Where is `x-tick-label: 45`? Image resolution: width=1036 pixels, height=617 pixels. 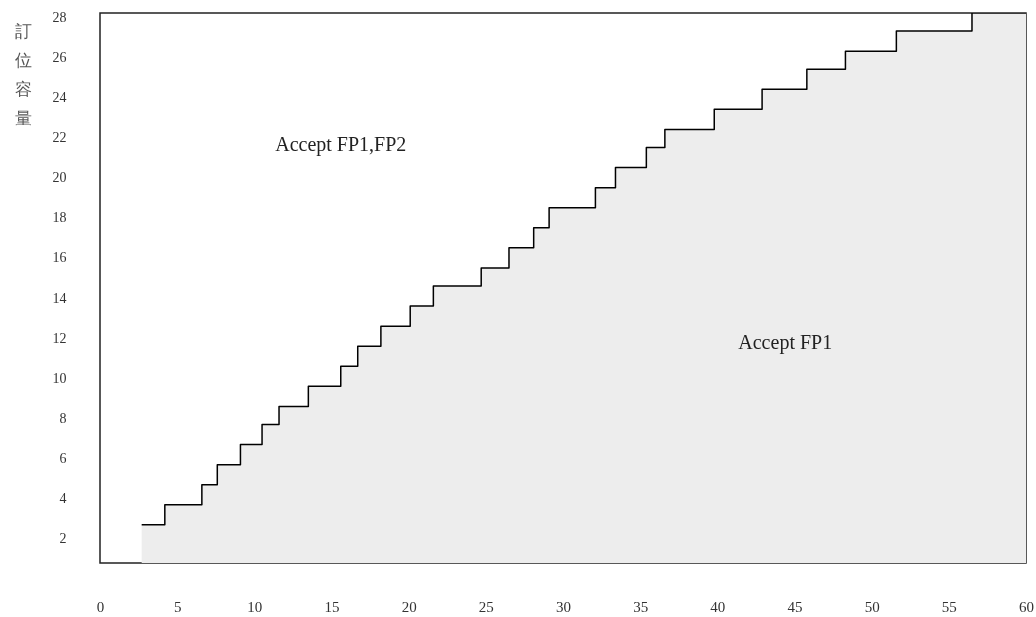
x-tick-label: 45 is located at coordinates (795, 606).